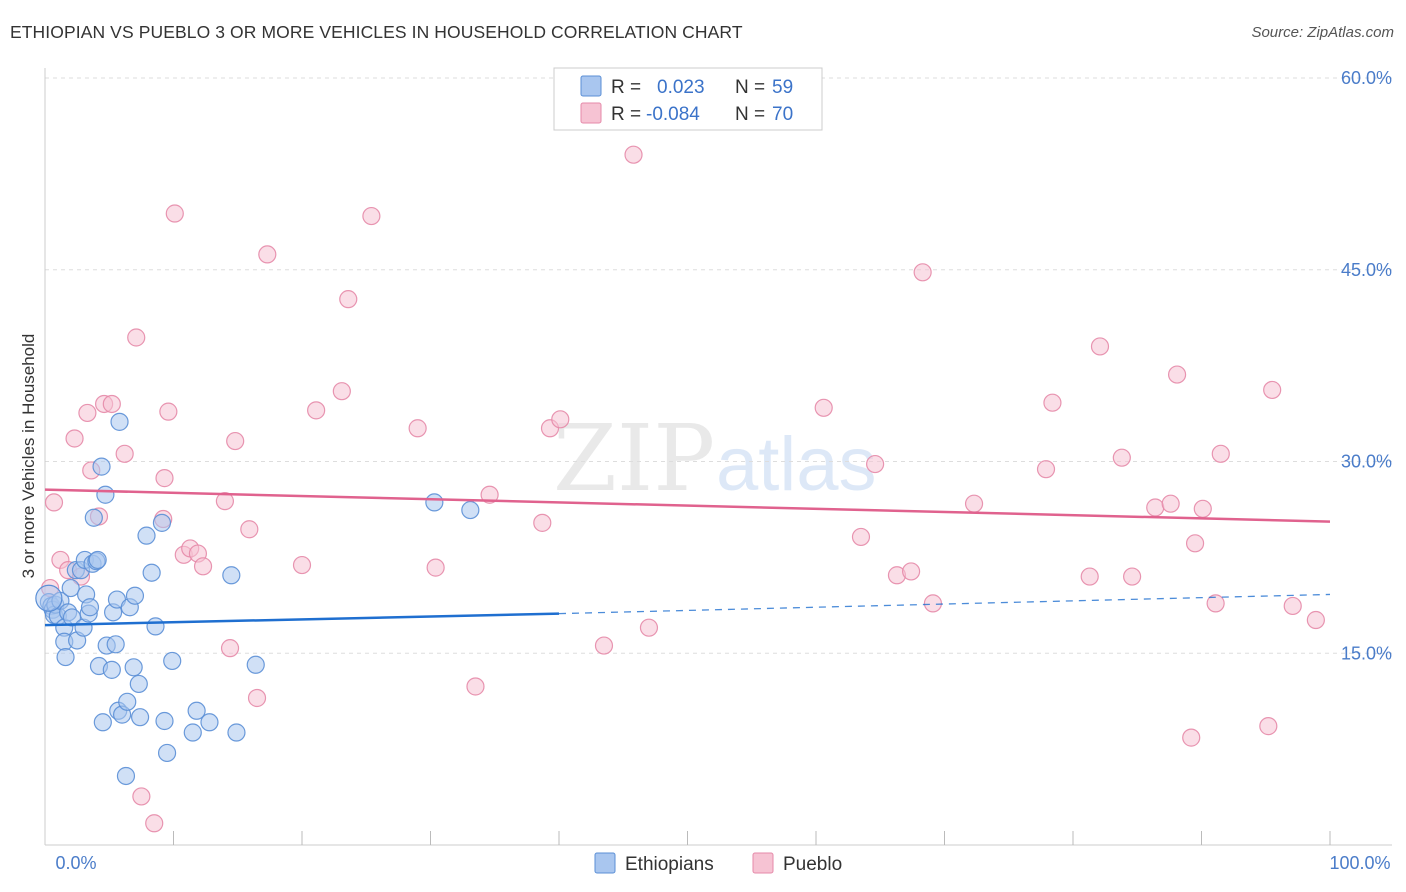  What do you see at coordinates (688, 99) in the screenshot?
I see `correlation-legend: R = 0.023 N = 59 R = -0.084 N = 70` at bounding box center [688, 99].